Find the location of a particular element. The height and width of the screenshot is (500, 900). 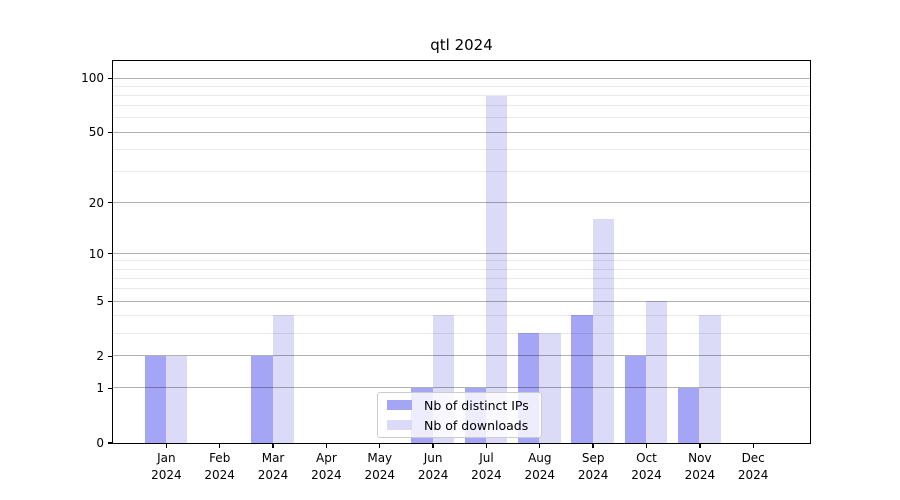

legend-label-distinct-ips: Nb of distinct IPs is located at coordinates (476, 405).